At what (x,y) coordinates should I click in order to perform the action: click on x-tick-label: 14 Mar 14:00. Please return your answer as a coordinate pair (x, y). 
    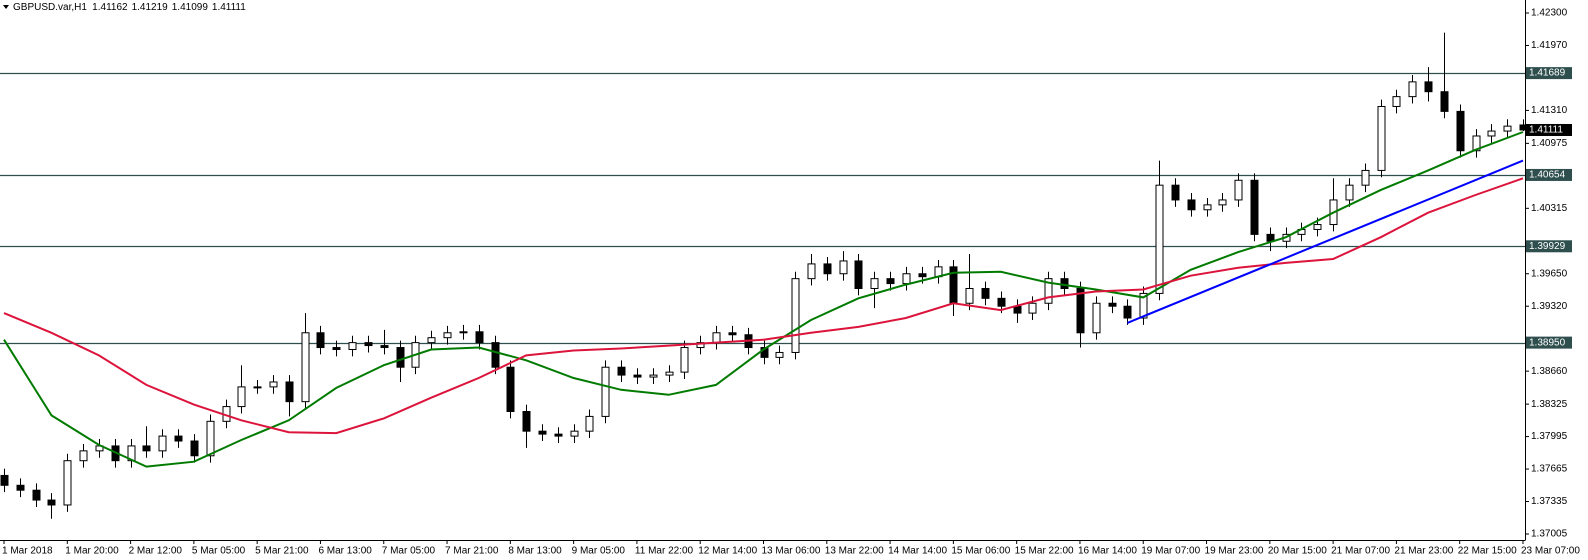
    Looking at the image, I should click on (917, 551).